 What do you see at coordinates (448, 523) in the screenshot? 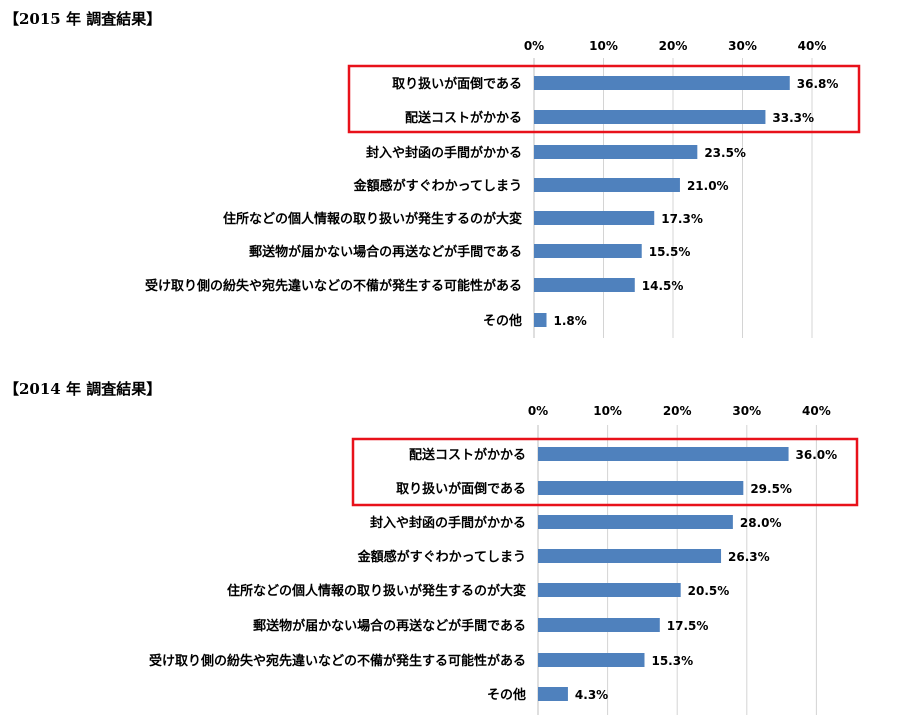
I see `category-label-2014: 封入や封函の手間がかかる` at bounding box center [448, 523].